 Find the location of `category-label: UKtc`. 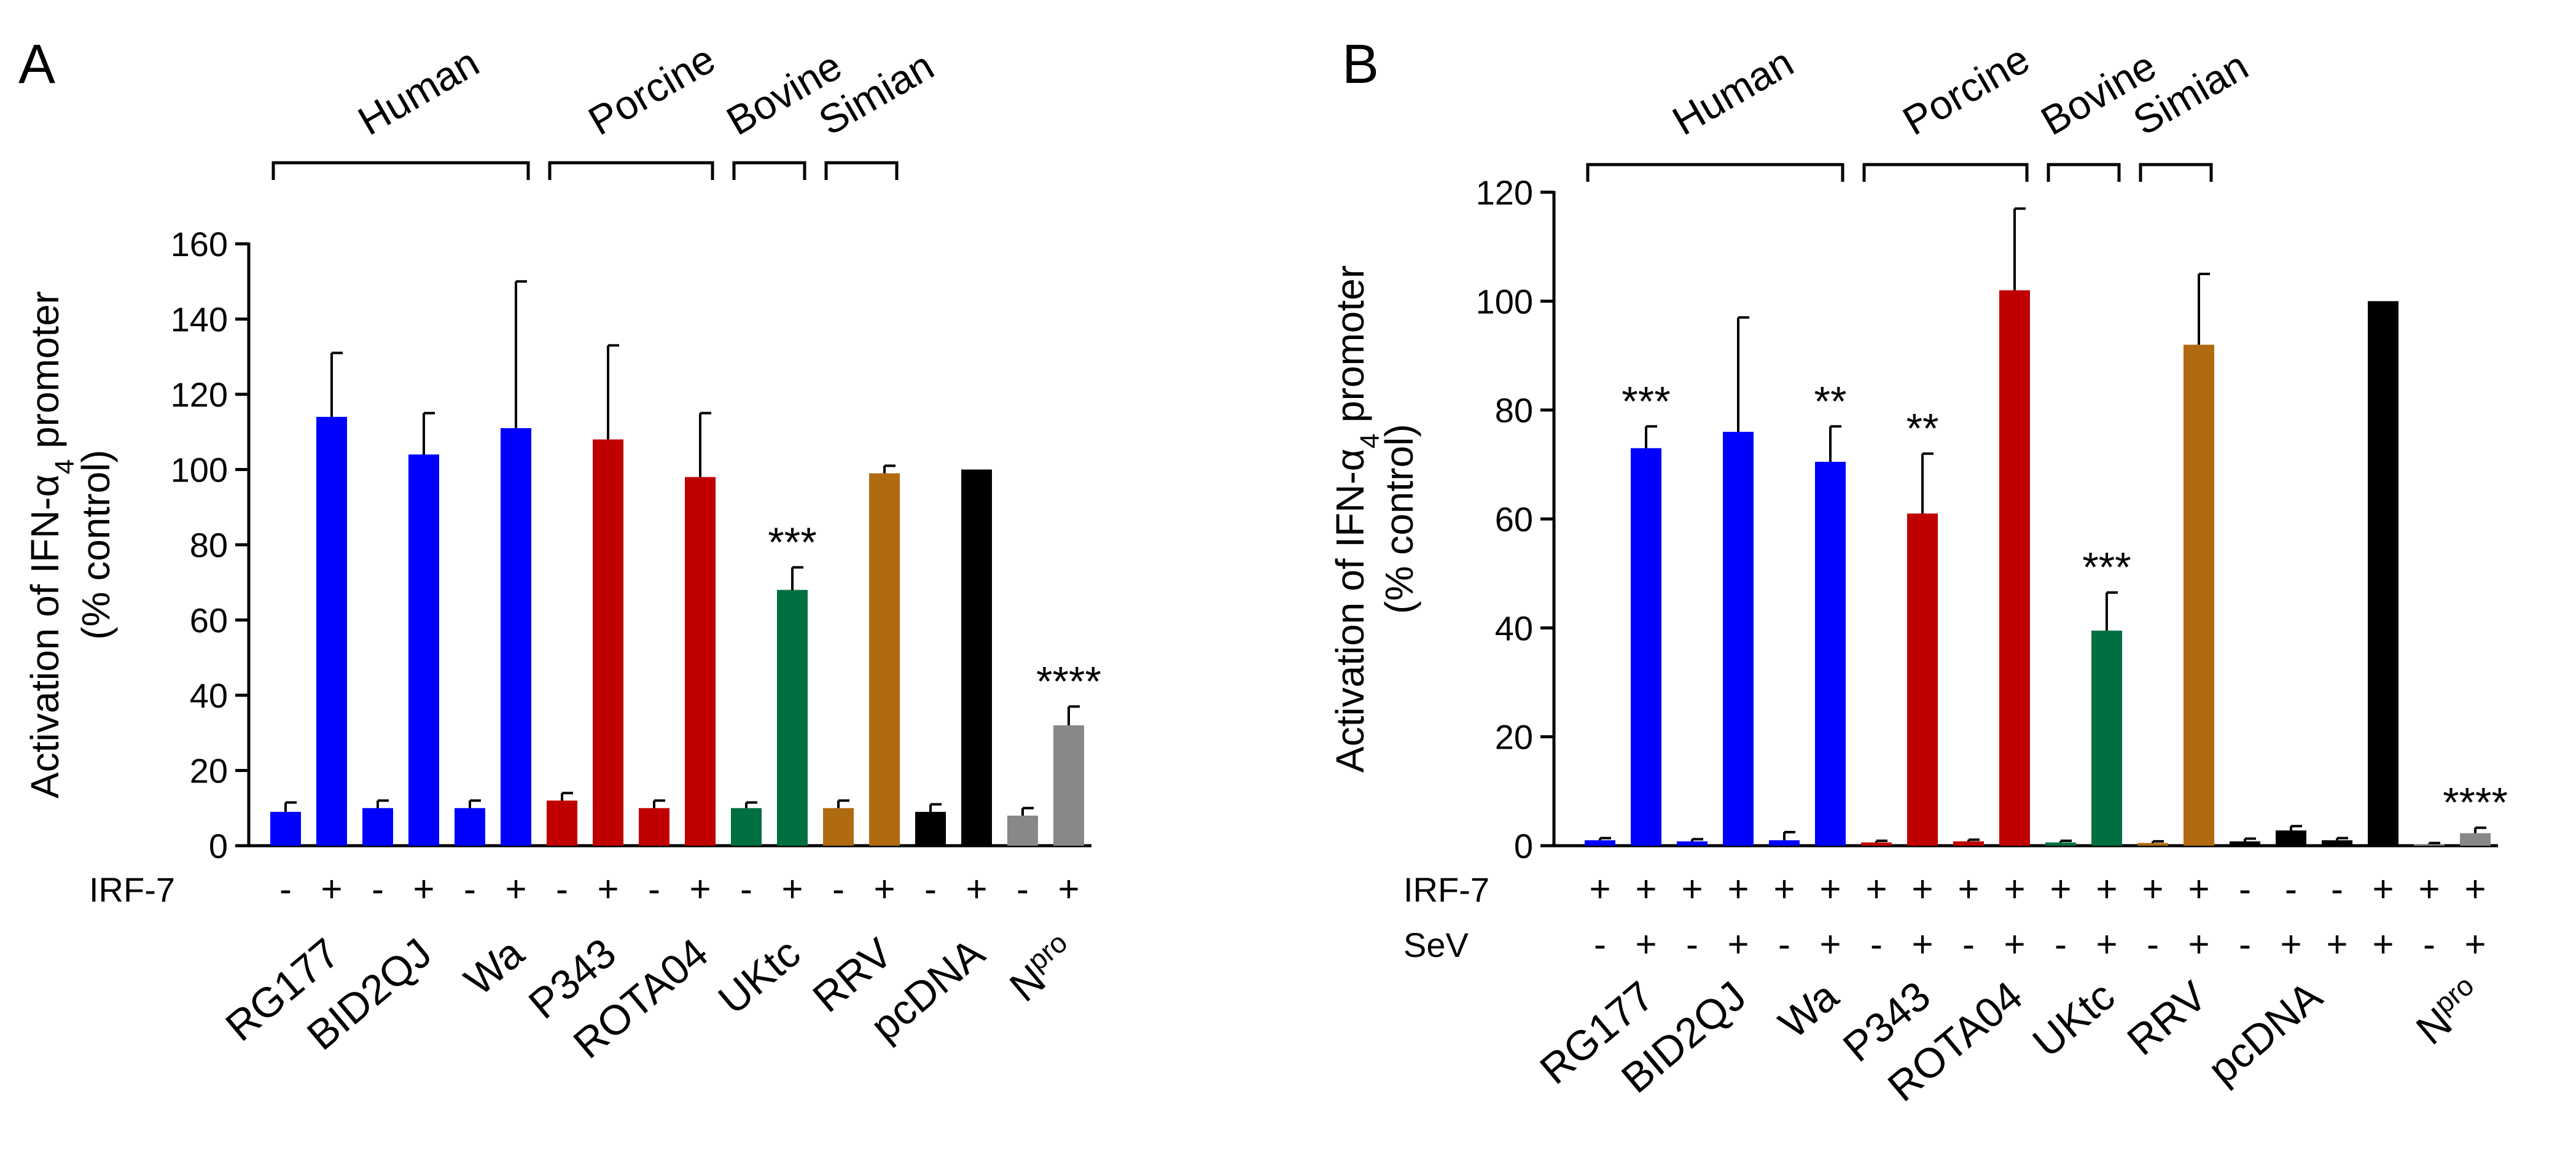

category-label: UKtc is located at coordinates (2073, 1019).